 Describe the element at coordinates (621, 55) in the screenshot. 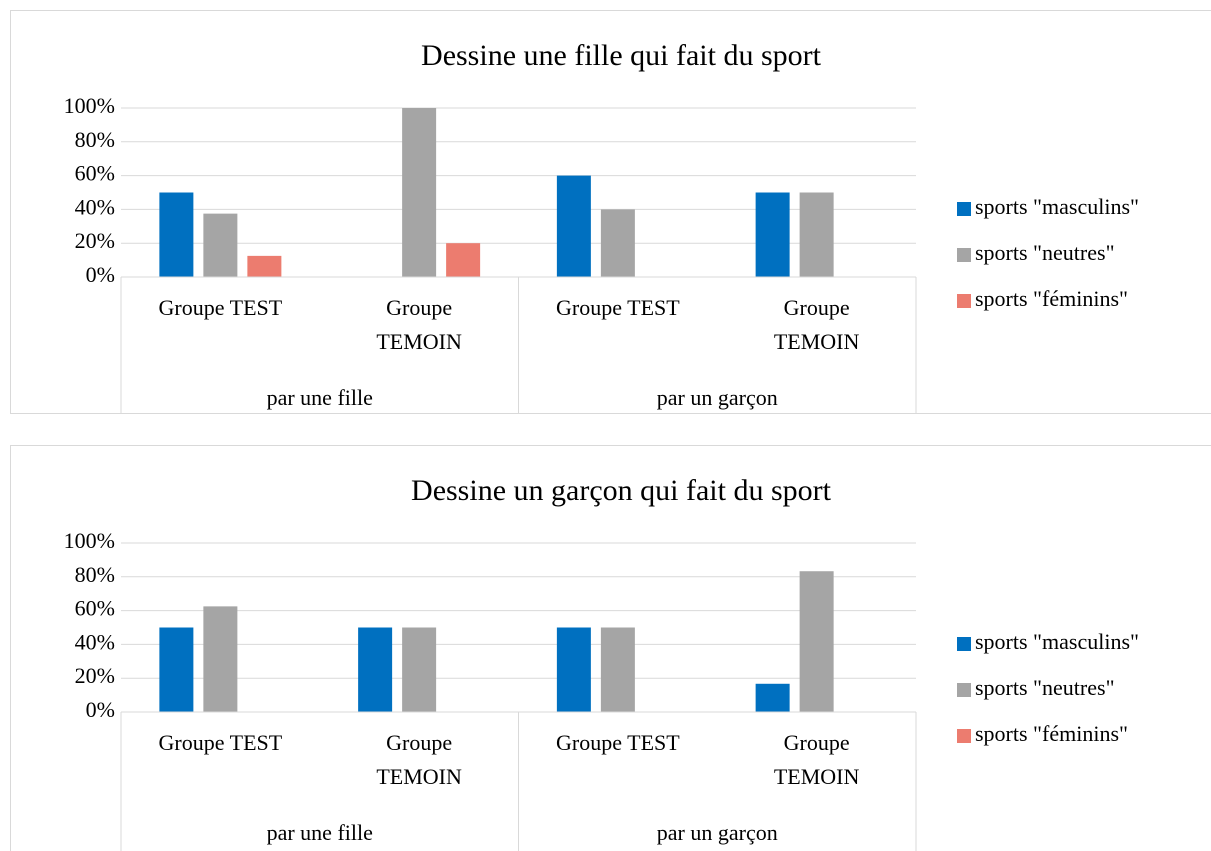

I see `chart-title: Dessine une fille qui fait du sport` at that location.